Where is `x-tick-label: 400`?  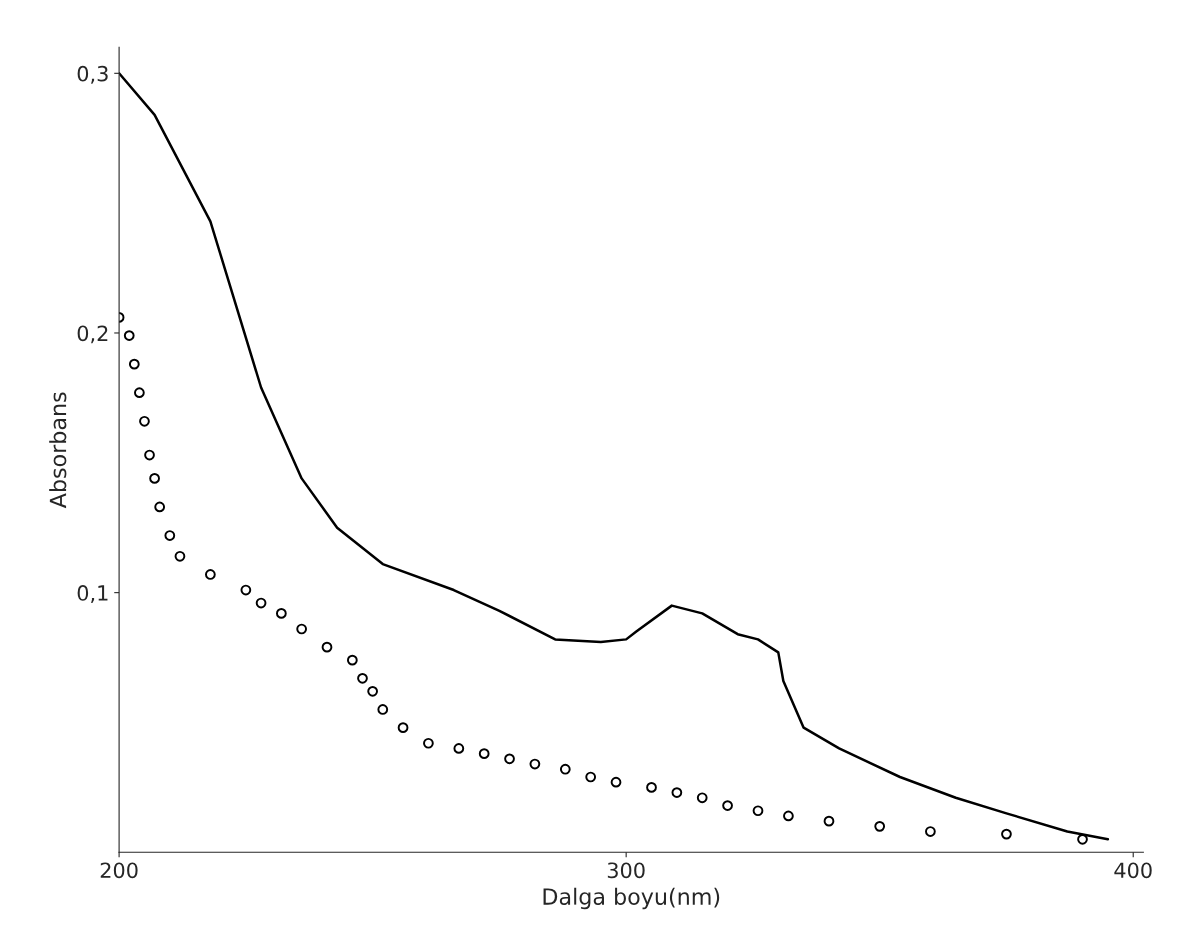 x-tick-label: 400 is located at coordinates (1133, 870).